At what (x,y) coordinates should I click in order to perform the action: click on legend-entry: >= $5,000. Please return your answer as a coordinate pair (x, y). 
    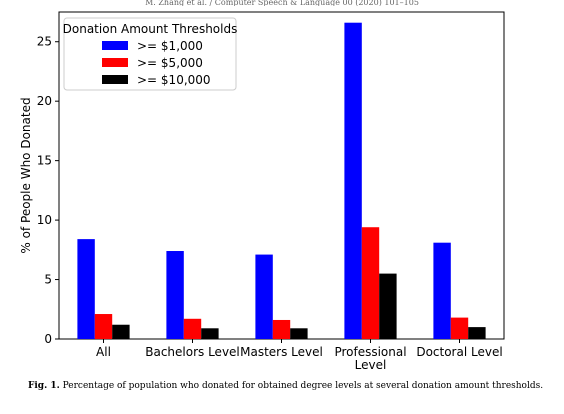
    Looking at the image, I should click on (170, 63).